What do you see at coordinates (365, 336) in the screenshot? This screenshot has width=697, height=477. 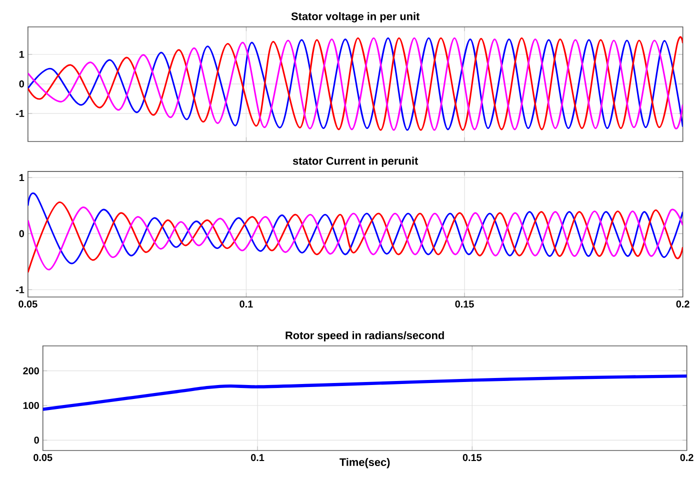 I see `chart-title: Rotor speed in radians/second` at bounding box center [365, 336].